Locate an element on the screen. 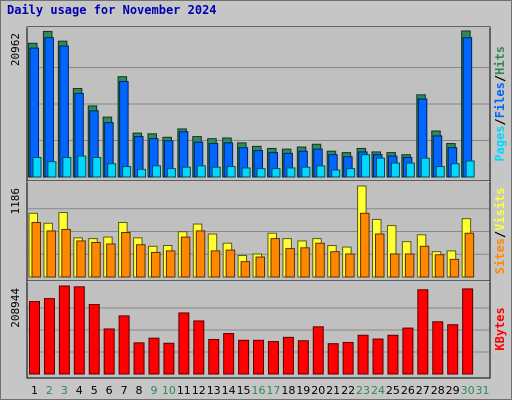 This screenshot has height=400, width=512. x-tick-label-day-2: 2 is located at coordinates (49, 390).